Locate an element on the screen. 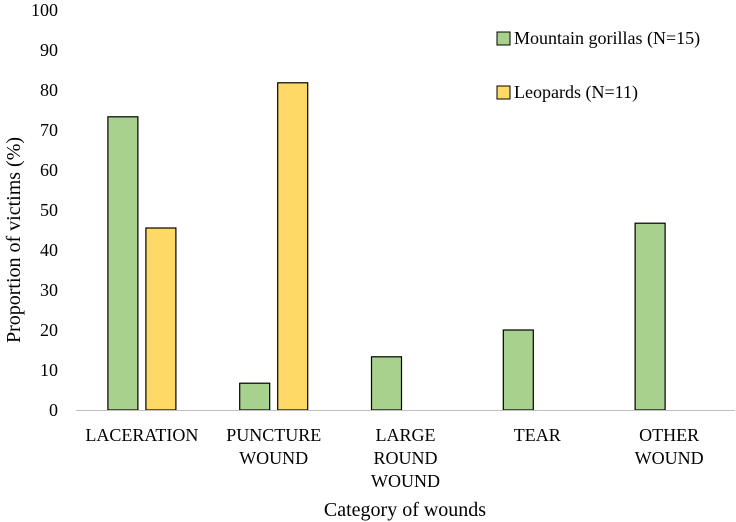 This screenshot has height=522, width=736. y-tick-label: 10 is located at coordinates (49, 370).